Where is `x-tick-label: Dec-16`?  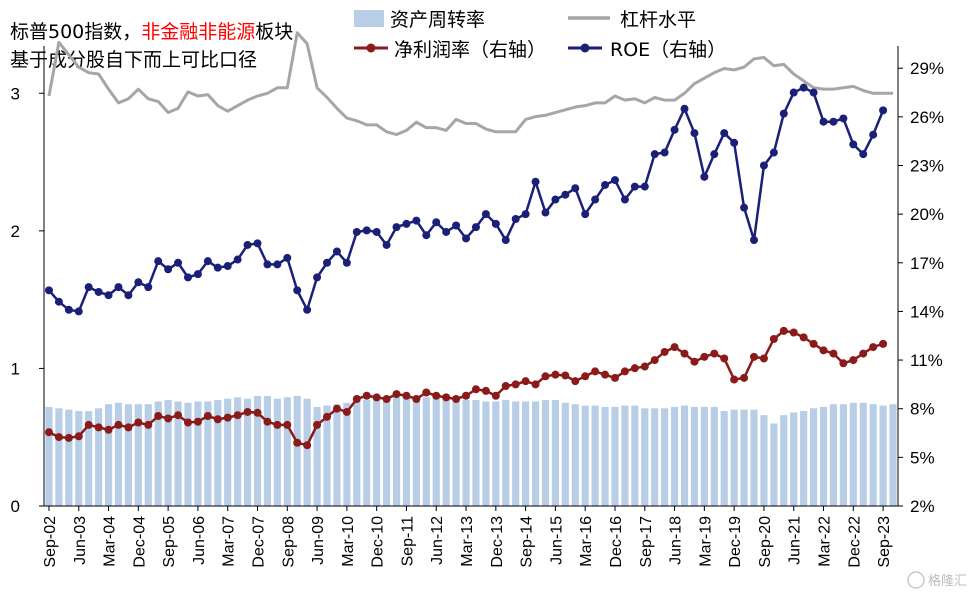 x-tick-label: Dec-16 is located at coordinates (616, 542).